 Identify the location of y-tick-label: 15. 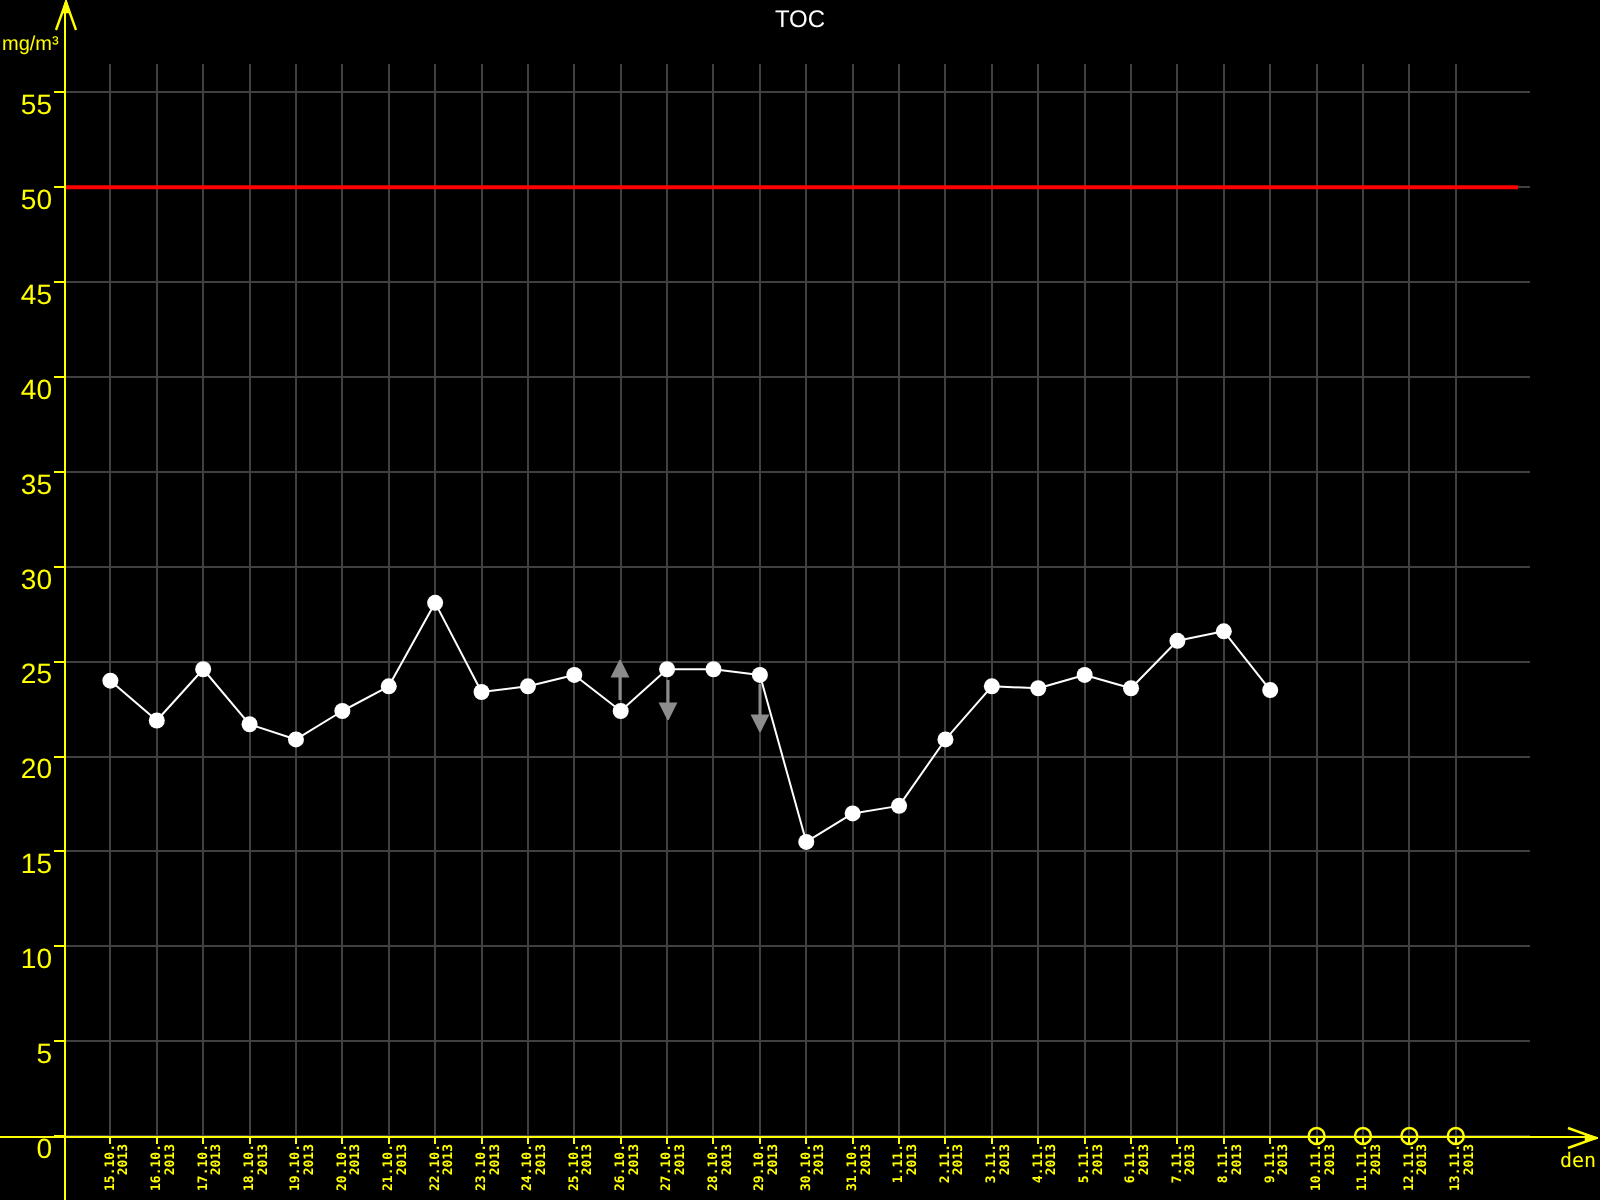
(36, 863).